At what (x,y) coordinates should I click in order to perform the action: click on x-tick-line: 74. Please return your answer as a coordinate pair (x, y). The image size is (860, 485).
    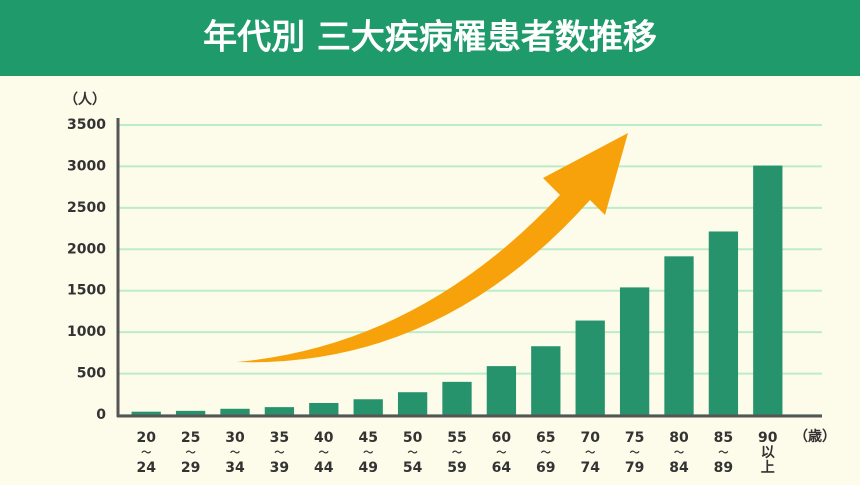
    Looking at the image, I should click on (590, 468).